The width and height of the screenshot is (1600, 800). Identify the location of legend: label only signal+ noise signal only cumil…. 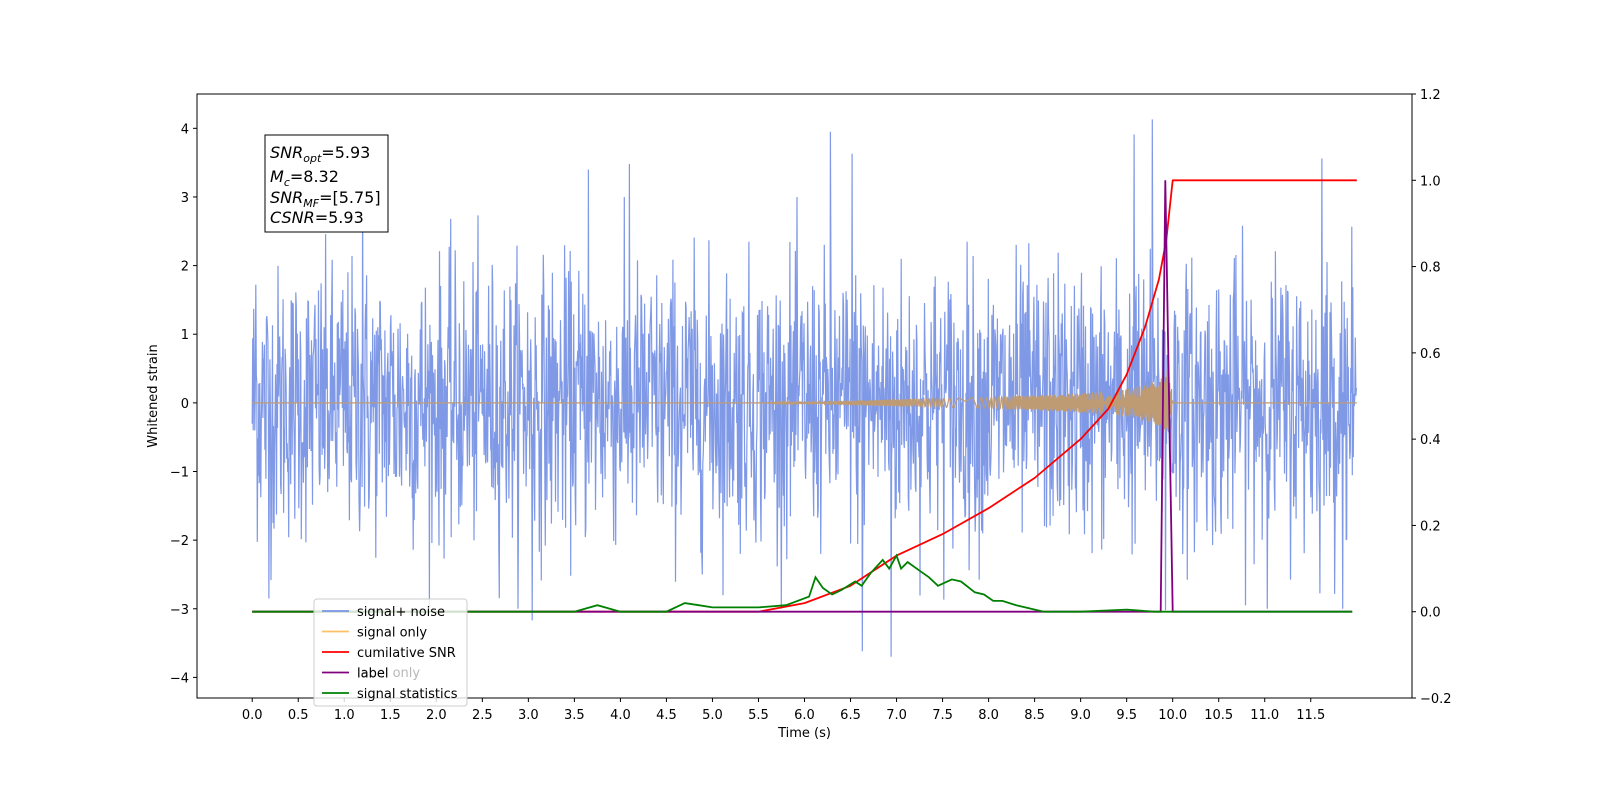
(390, 652).